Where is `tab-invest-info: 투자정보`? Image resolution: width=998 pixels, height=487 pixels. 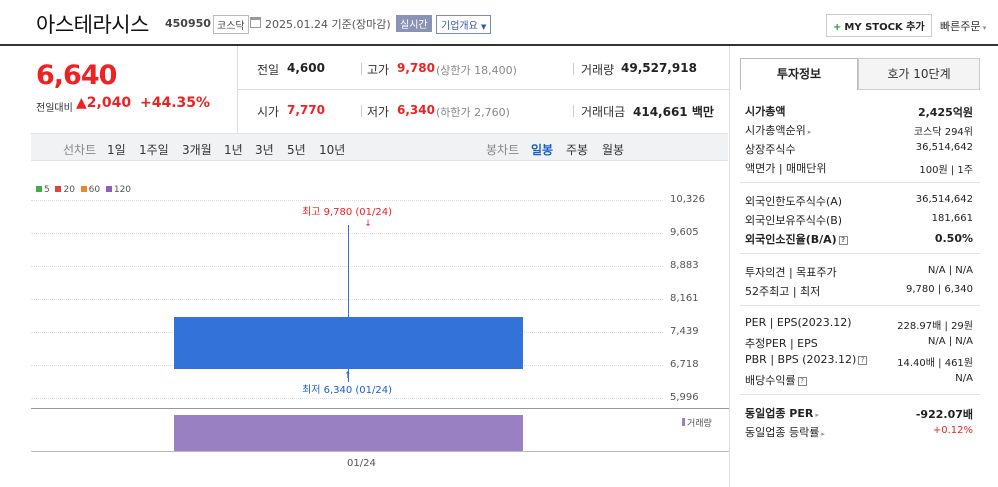
tab-invest-info: 투자정보 is located at coordinates (799, 74).